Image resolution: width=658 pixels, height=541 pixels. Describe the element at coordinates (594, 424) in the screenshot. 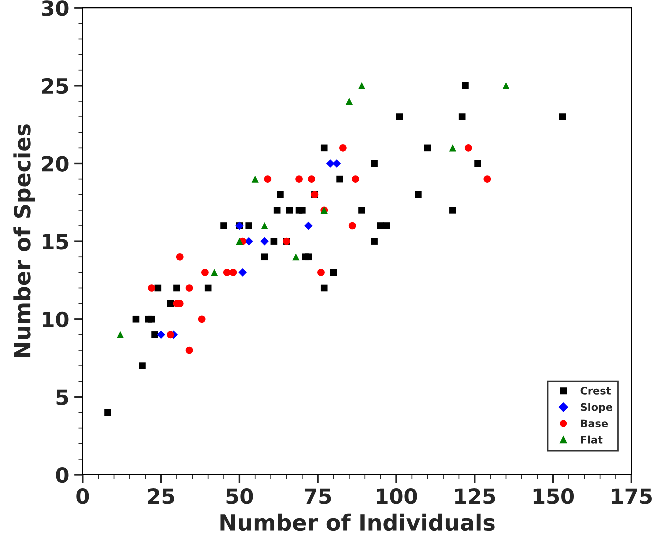

I see `legend-label: Base` at that location.